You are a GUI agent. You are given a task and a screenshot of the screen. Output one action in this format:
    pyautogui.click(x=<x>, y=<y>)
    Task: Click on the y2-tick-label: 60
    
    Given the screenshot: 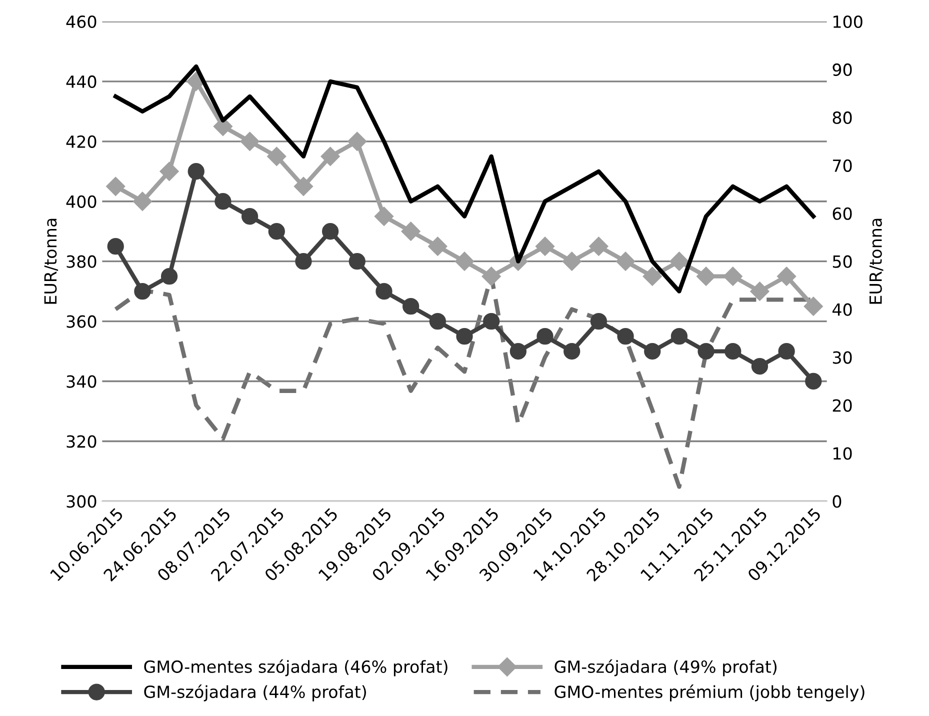 What is the action you would take?
    pyautogui.click(x=842, y=213)
    